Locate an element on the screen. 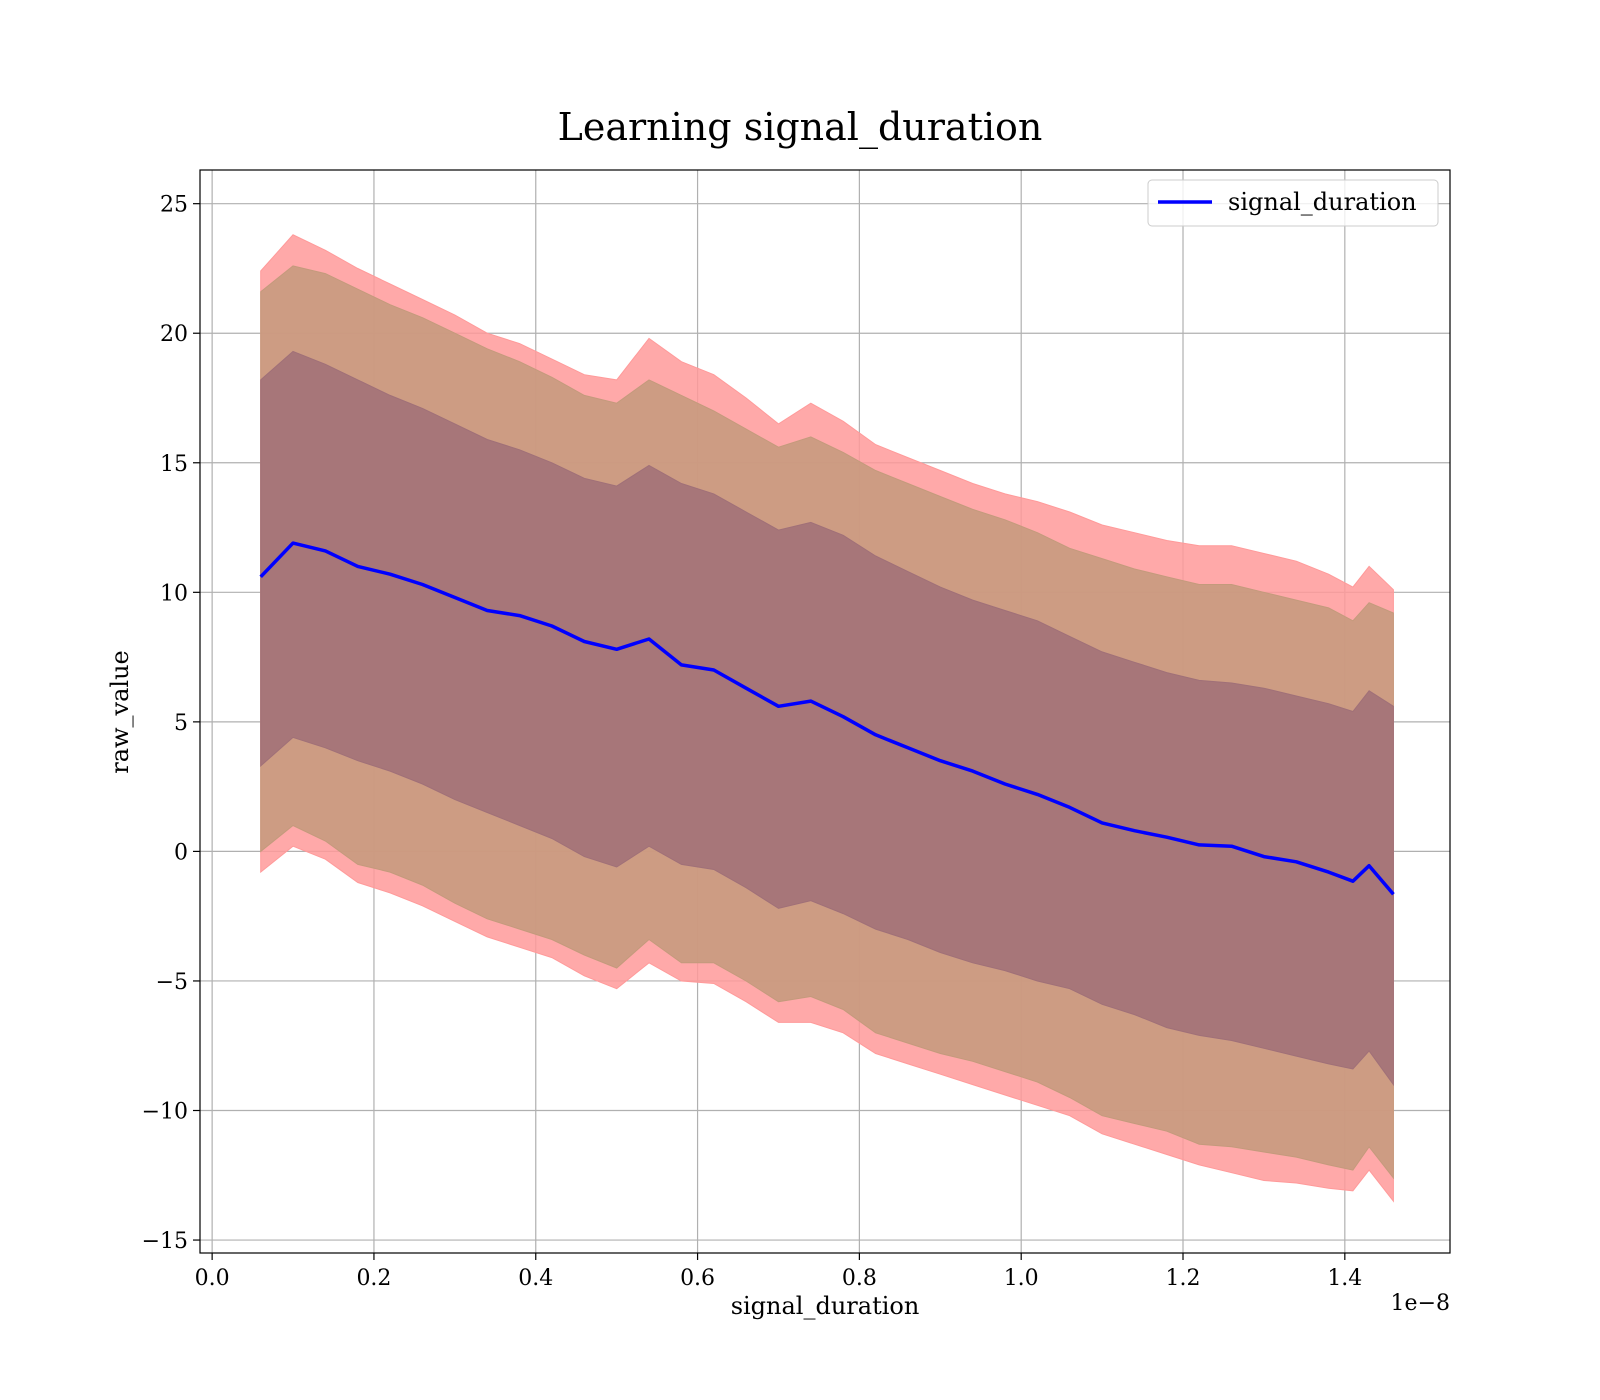 The width and height of the screenshot is (1600, 1400). x-ticks: 0.0 0.2 0.4 0.6 0.8 1.0 1.2 1.4 is located at coordinates (778, 1272).